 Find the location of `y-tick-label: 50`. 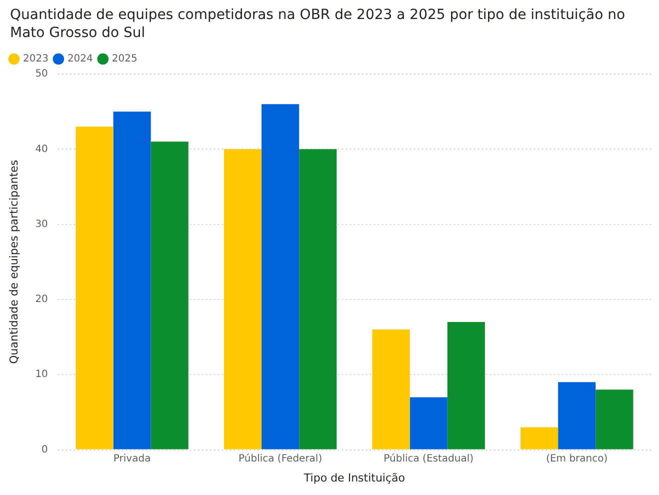

y-tick-label: 50 is located at coordinates (41, 74).